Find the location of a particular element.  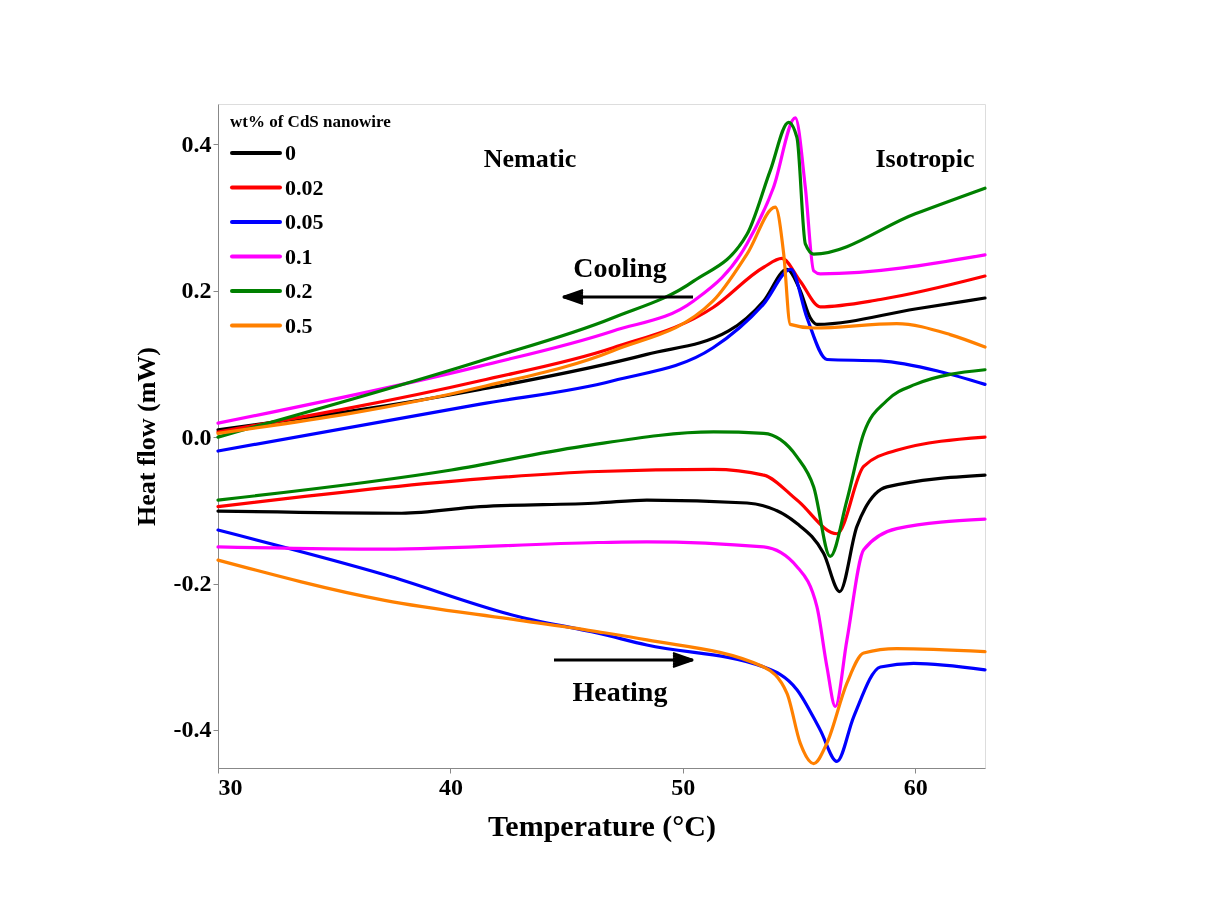

y-tick-label: 0.4 is located at coordinates (196, 143).